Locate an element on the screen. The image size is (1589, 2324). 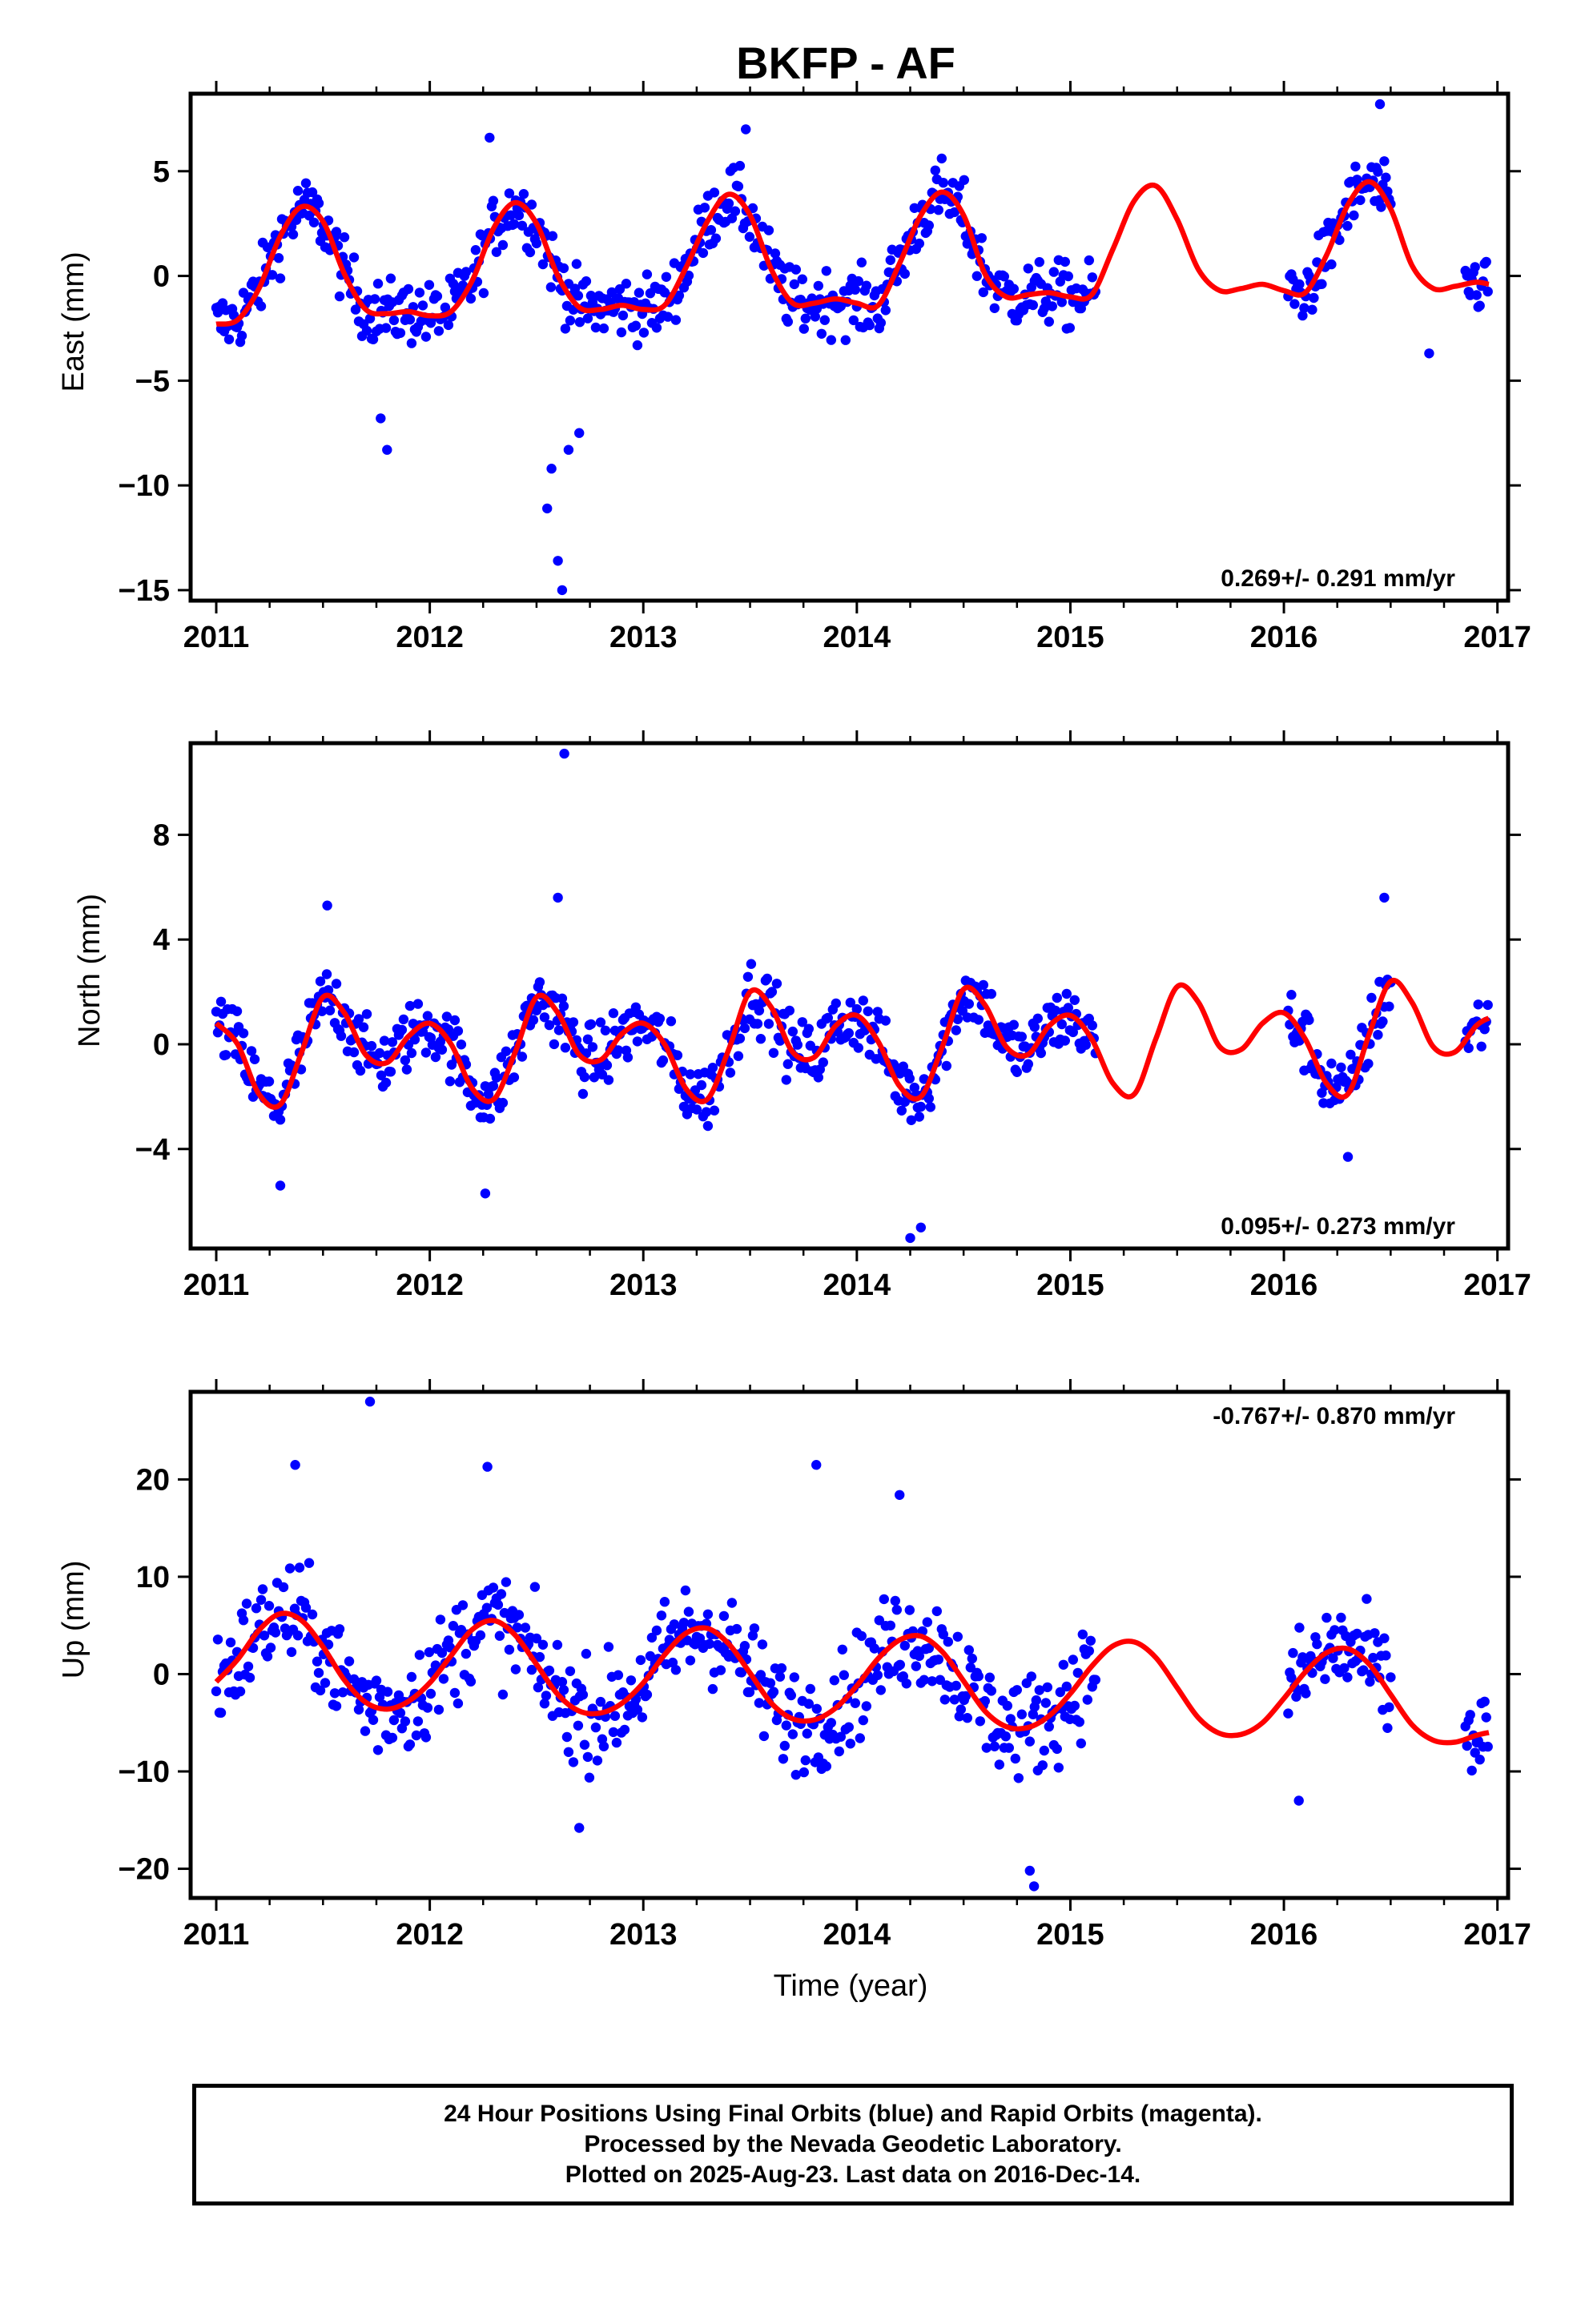
north-y-axis-label: North (mm) is located at coordinates (90, 971).